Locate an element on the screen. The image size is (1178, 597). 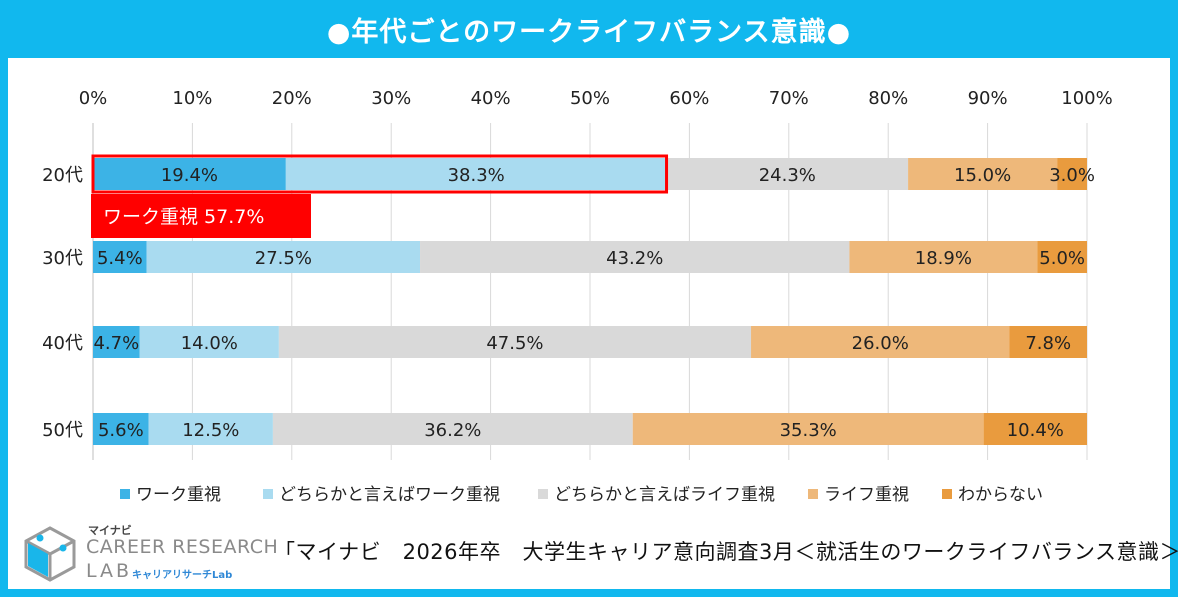
x-tick-label: 70% is located at coordinates (789, 98).